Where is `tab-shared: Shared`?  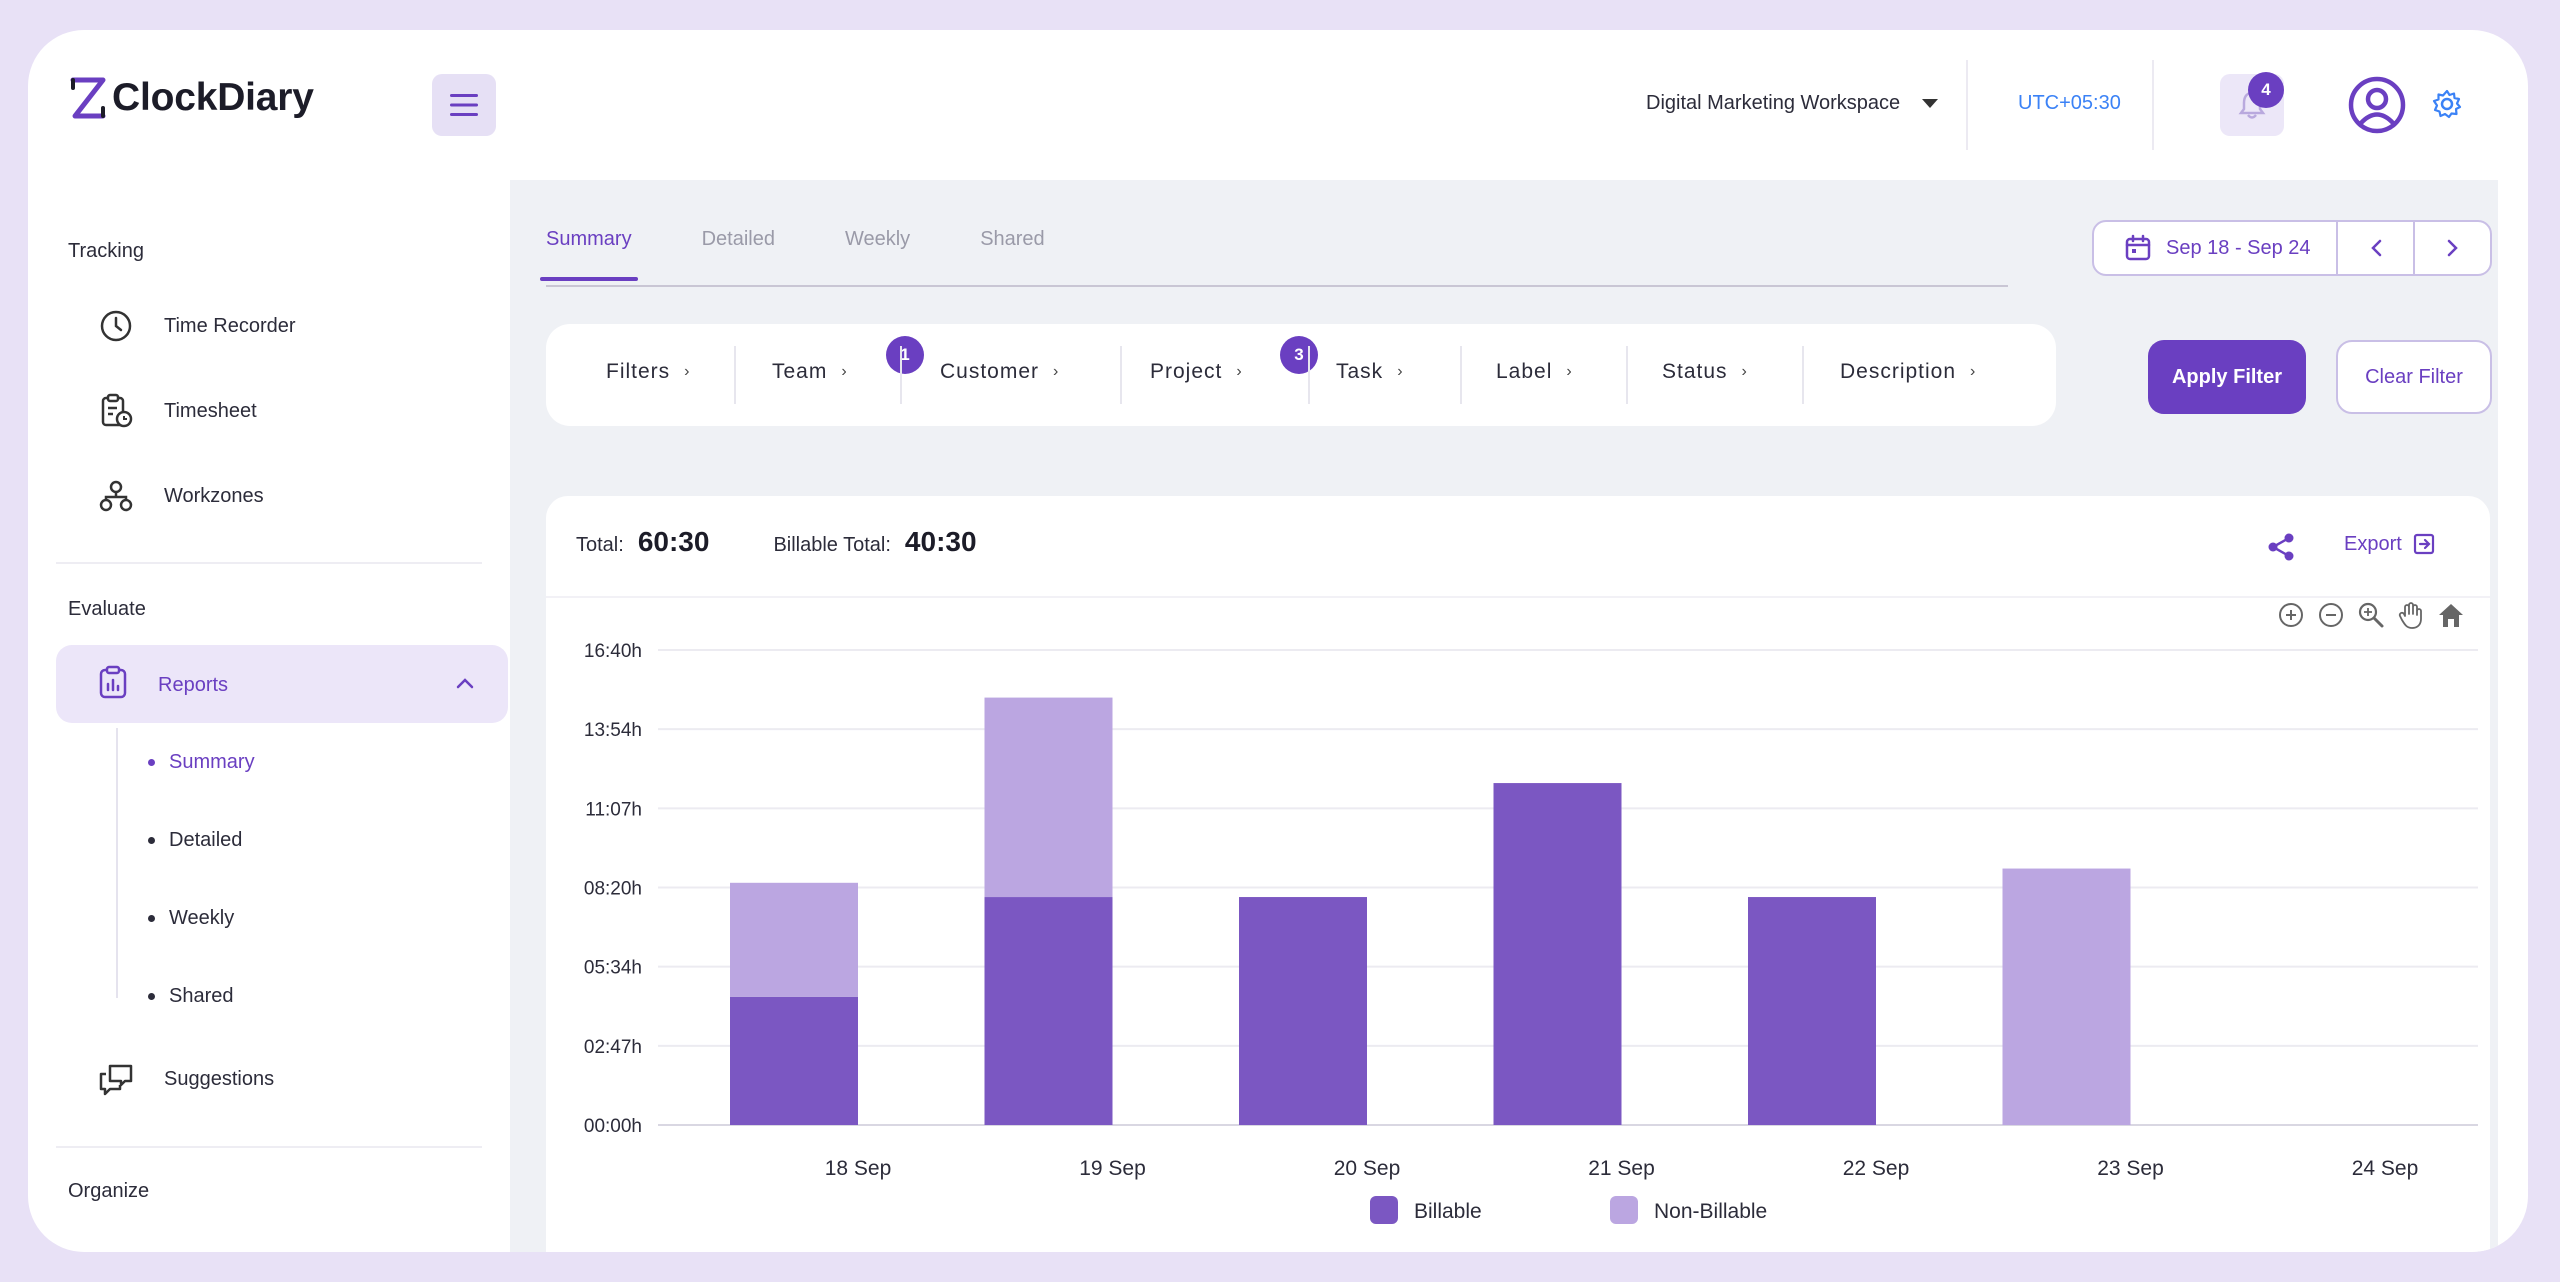 tab-shared: Shared is located at coordinates (1012, 239).